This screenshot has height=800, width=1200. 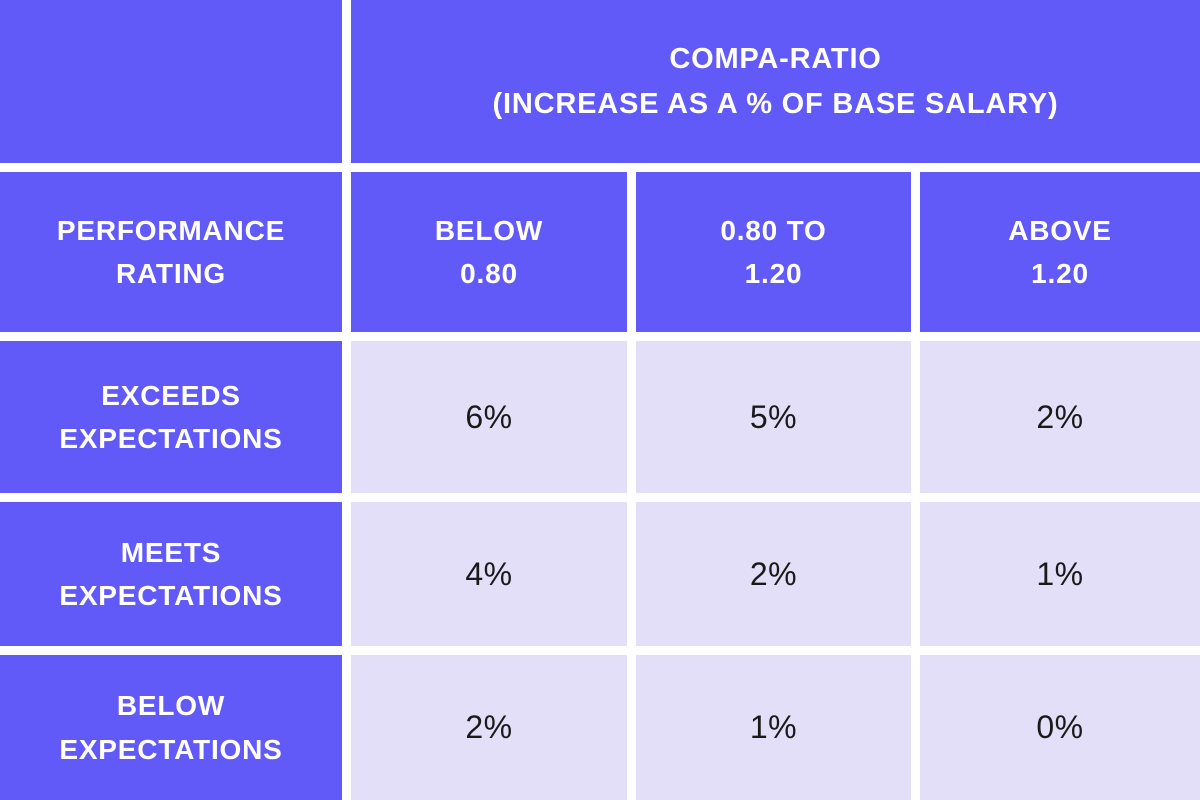 I want to click on value-meets-above120: 1%, so click(x=1060, y=574).